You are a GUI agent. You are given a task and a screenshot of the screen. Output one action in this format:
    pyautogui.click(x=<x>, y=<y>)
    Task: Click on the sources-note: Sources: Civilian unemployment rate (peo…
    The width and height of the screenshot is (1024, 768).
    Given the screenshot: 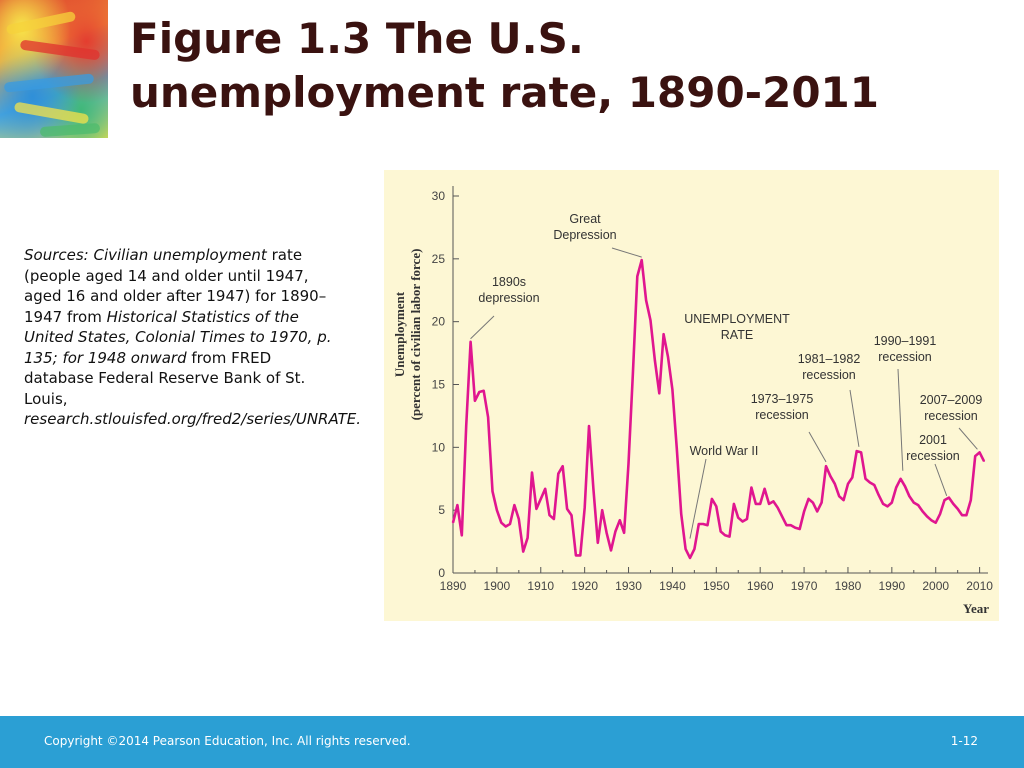 What is the action you would take?
    pyautogui.click(x=192, y=337)
    